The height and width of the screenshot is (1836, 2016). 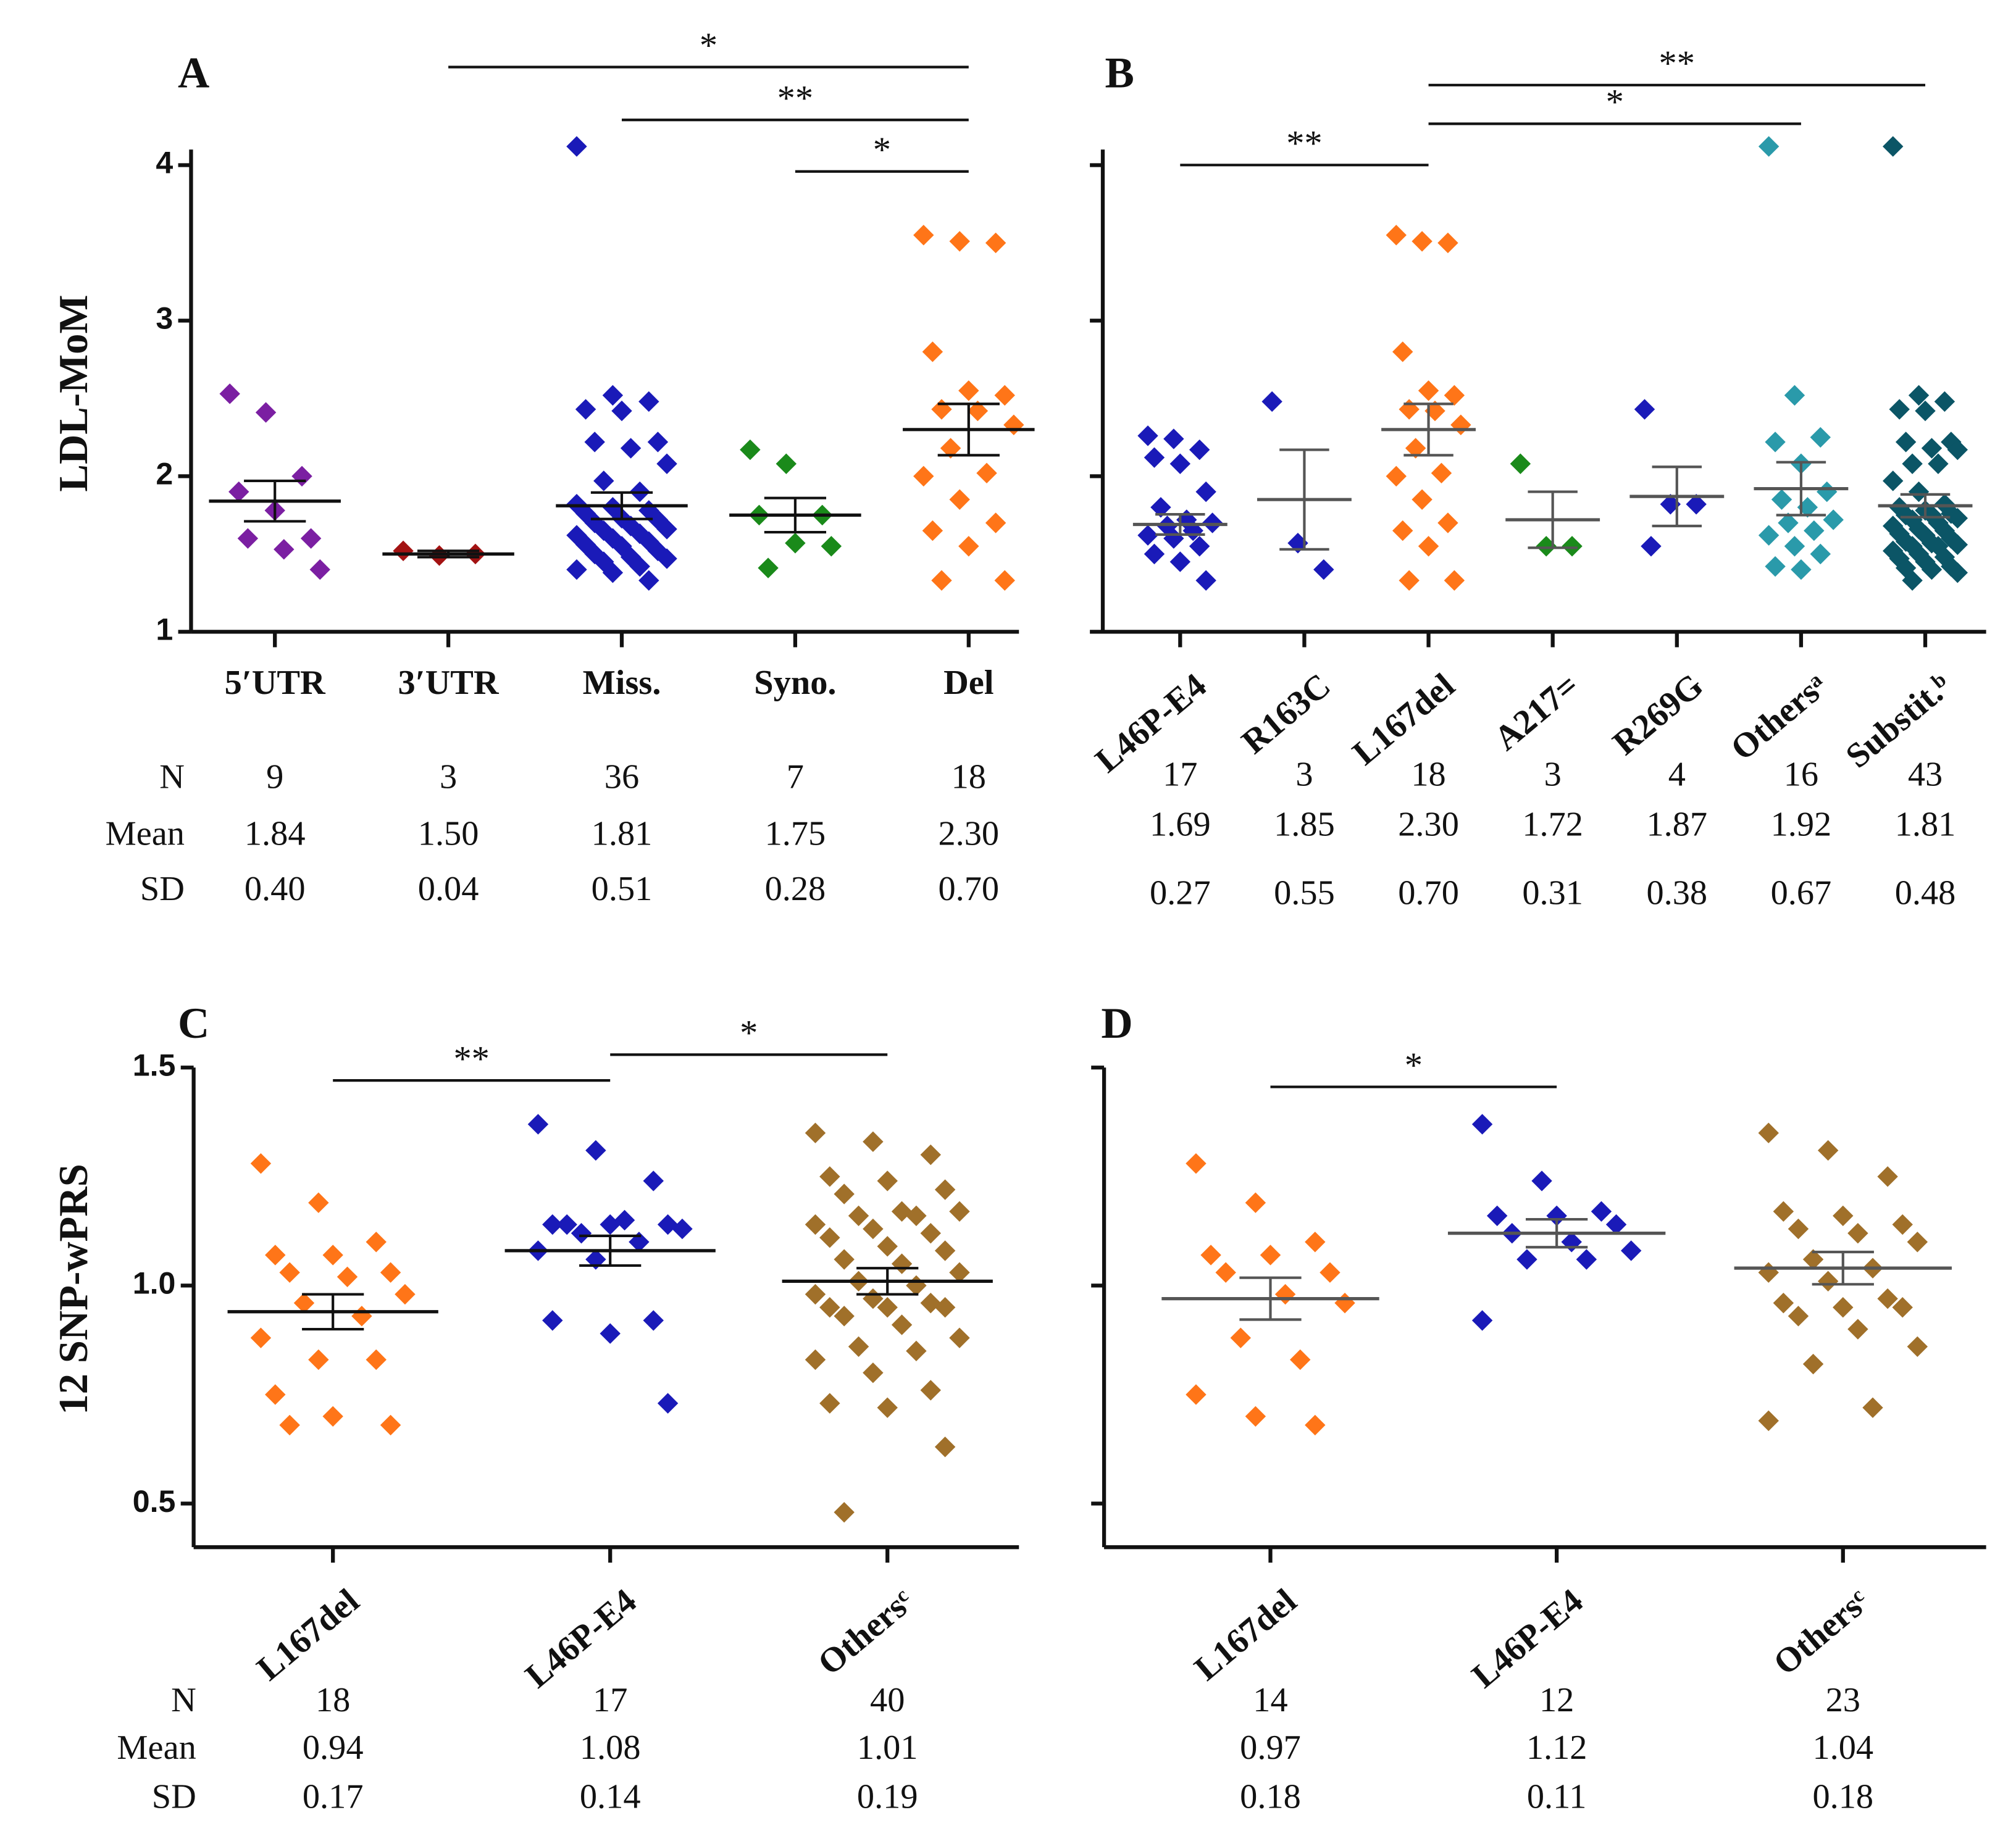 What do you see at coordinates (1119, 73) in the screenshot?
I see `panel-label: B` at bounding box center [1119, 73].